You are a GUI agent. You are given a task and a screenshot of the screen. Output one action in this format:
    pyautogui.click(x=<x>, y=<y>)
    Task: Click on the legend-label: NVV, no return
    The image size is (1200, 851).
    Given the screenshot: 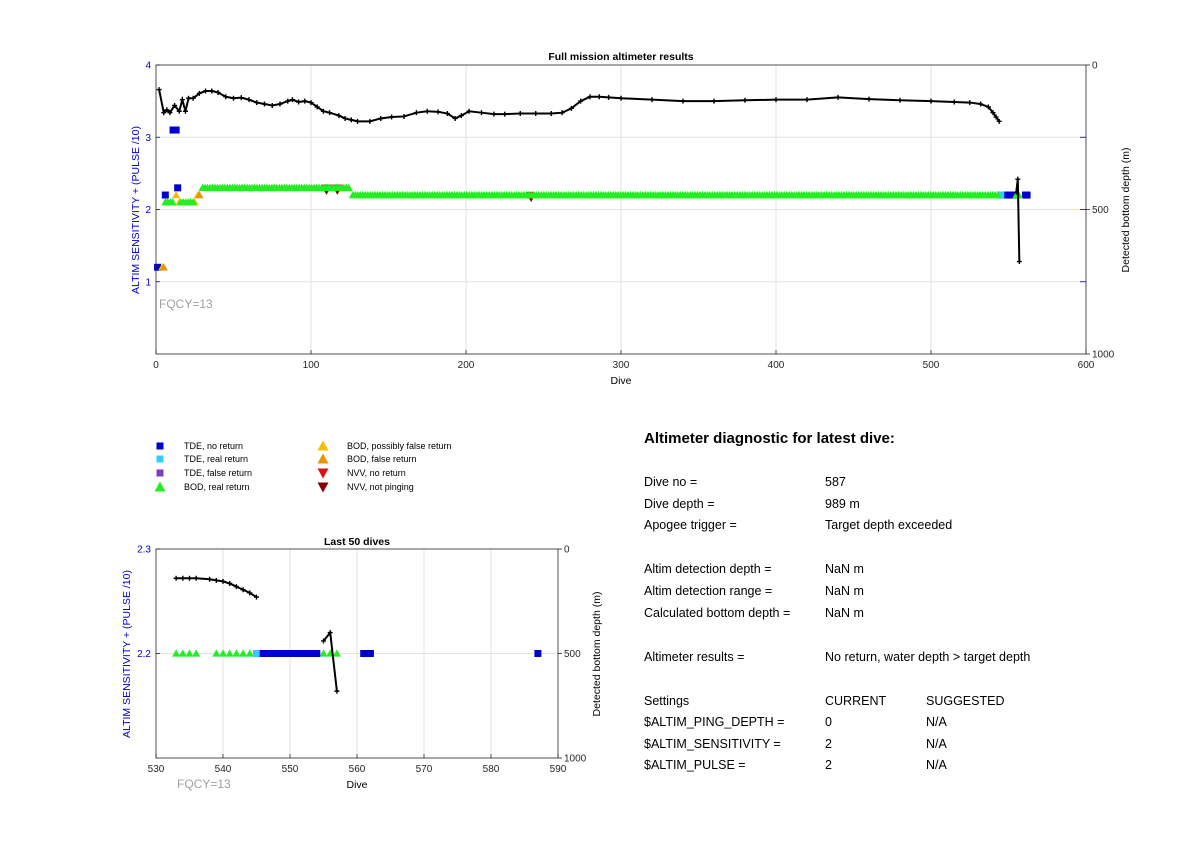 What is the action you would take?
    pyautogui.click(x=376, y=473)
    